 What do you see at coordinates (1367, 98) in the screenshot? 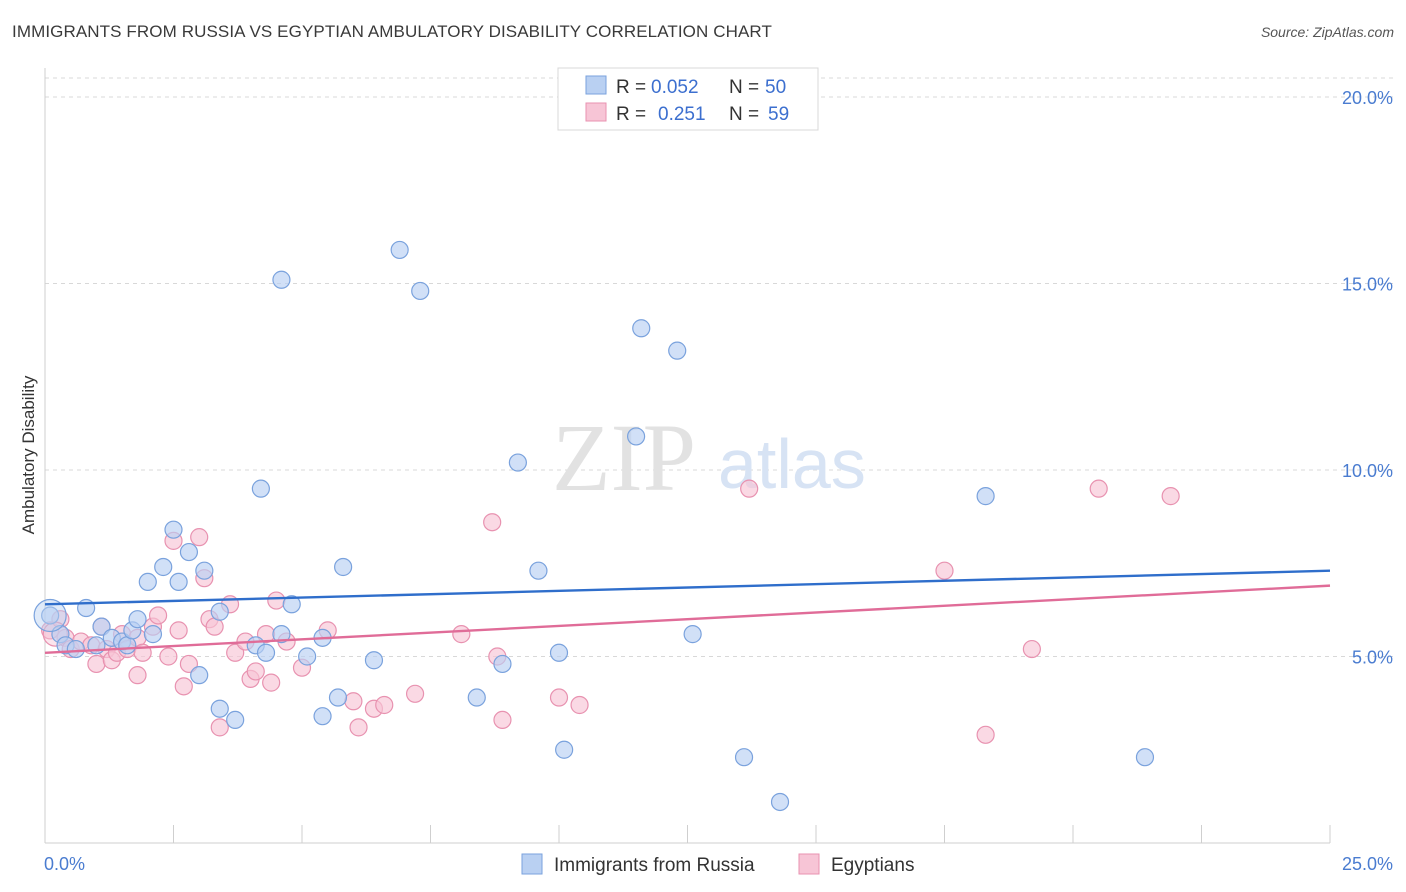
I see `y-tick-label: 20.0%` at bounding box center [1367, 98].